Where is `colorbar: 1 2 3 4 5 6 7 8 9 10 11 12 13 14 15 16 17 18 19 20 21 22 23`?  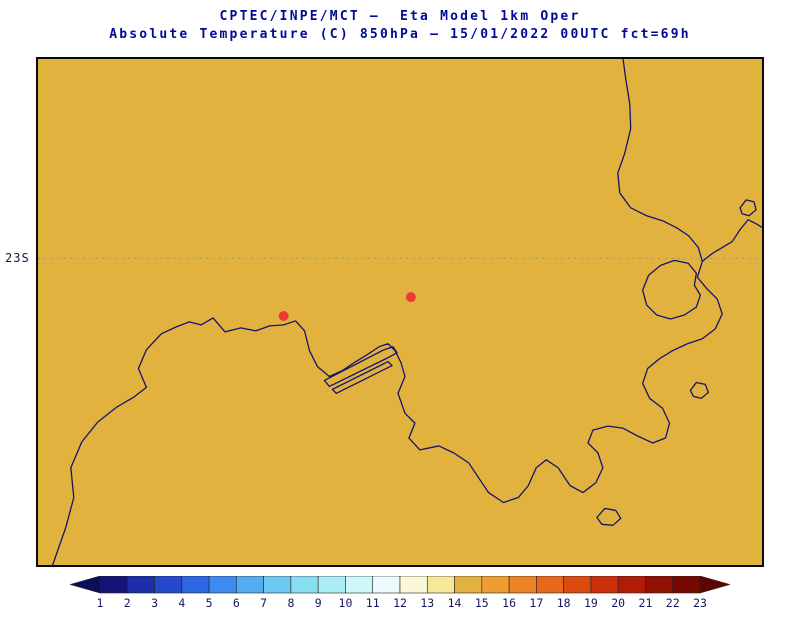
colorbar: 1 2 3 4 5 6 7 8 9 10 11 12 13 14 15 16 17 18 19 20 21 22 23 is located at coordinates (400, 594).